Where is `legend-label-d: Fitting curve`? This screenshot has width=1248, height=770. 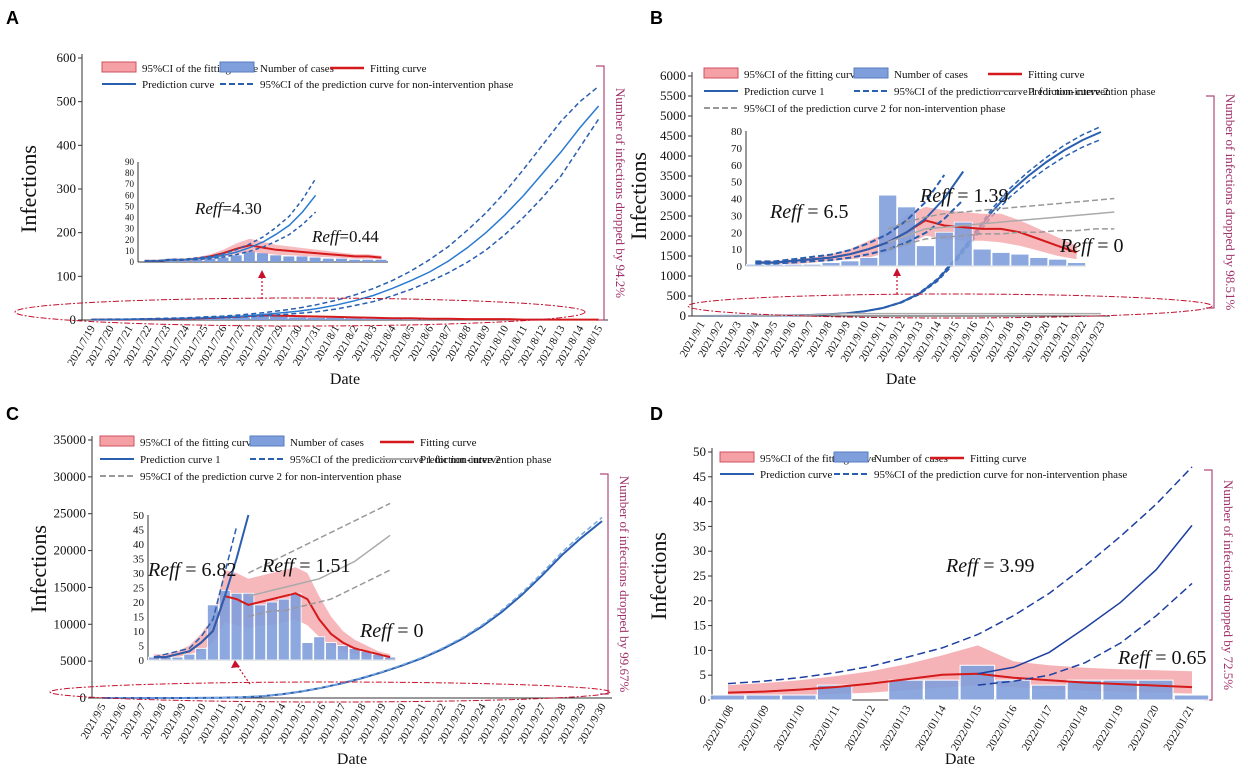 legend-label-d: Fitting curve is located at coordinates (998, 459).